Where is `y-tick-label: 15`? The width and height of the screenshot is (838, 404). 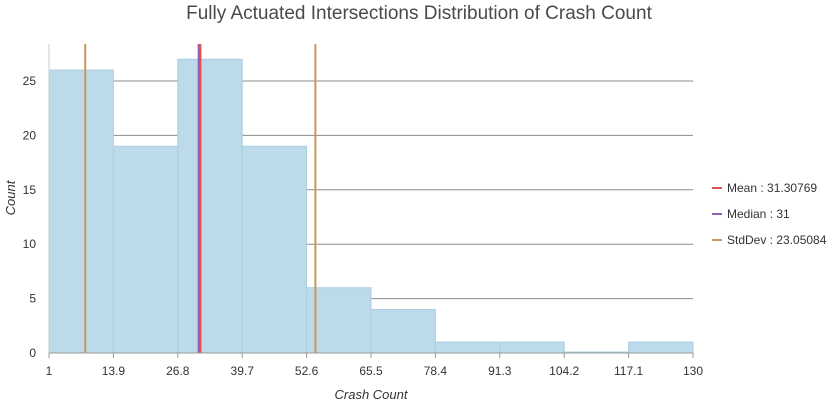 y-tick-label: 15 is located at coordinates (30, 190).